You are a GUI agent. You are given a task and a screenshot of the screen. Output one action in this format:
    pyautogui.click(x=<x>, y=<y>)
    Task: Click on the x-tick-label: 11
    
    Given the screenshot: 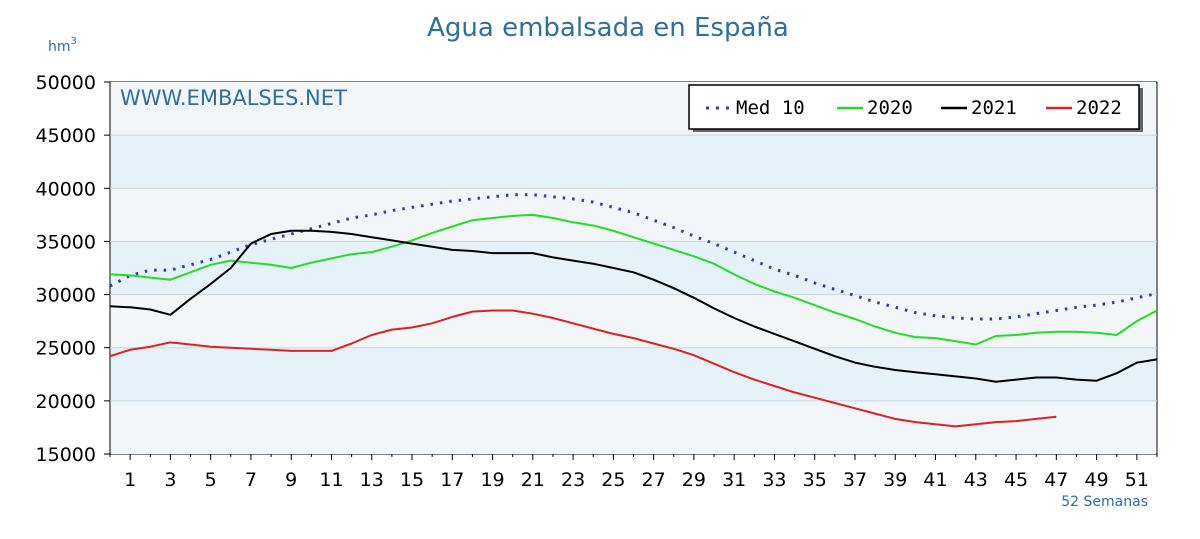 What is the action you would take?
    pyautogui.click(x=331, y=480)
    